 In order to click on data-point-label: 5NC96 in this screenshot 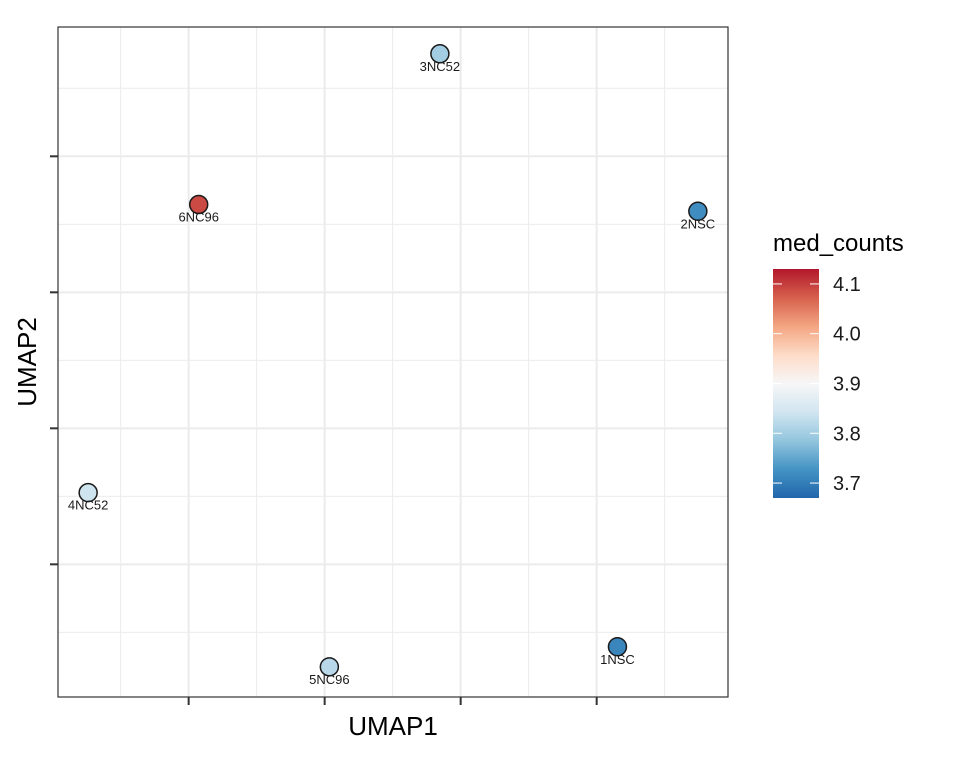, I will do `click(329, 679)`.